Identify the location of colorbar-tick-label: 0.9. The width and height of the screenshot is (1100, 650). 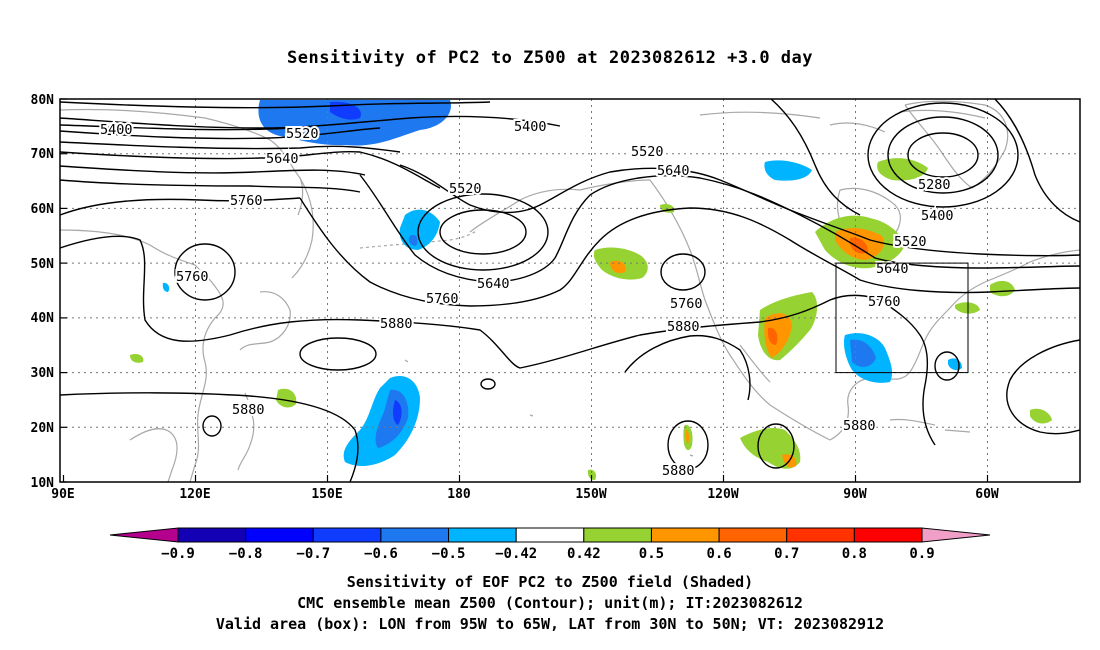
(921, 554).